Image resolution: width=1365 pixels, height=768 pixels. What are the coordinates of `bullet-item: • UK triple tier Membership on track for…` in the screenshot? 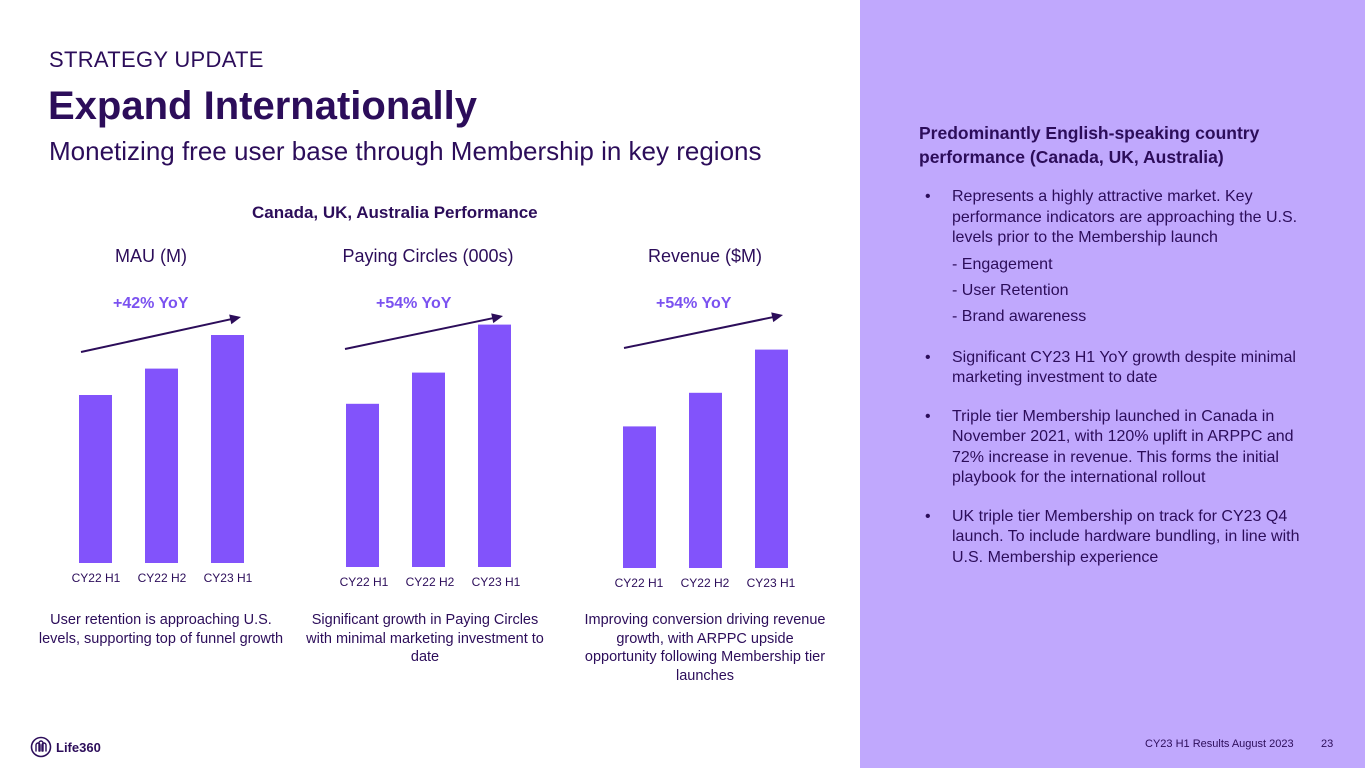 It's located at (1125, 538).